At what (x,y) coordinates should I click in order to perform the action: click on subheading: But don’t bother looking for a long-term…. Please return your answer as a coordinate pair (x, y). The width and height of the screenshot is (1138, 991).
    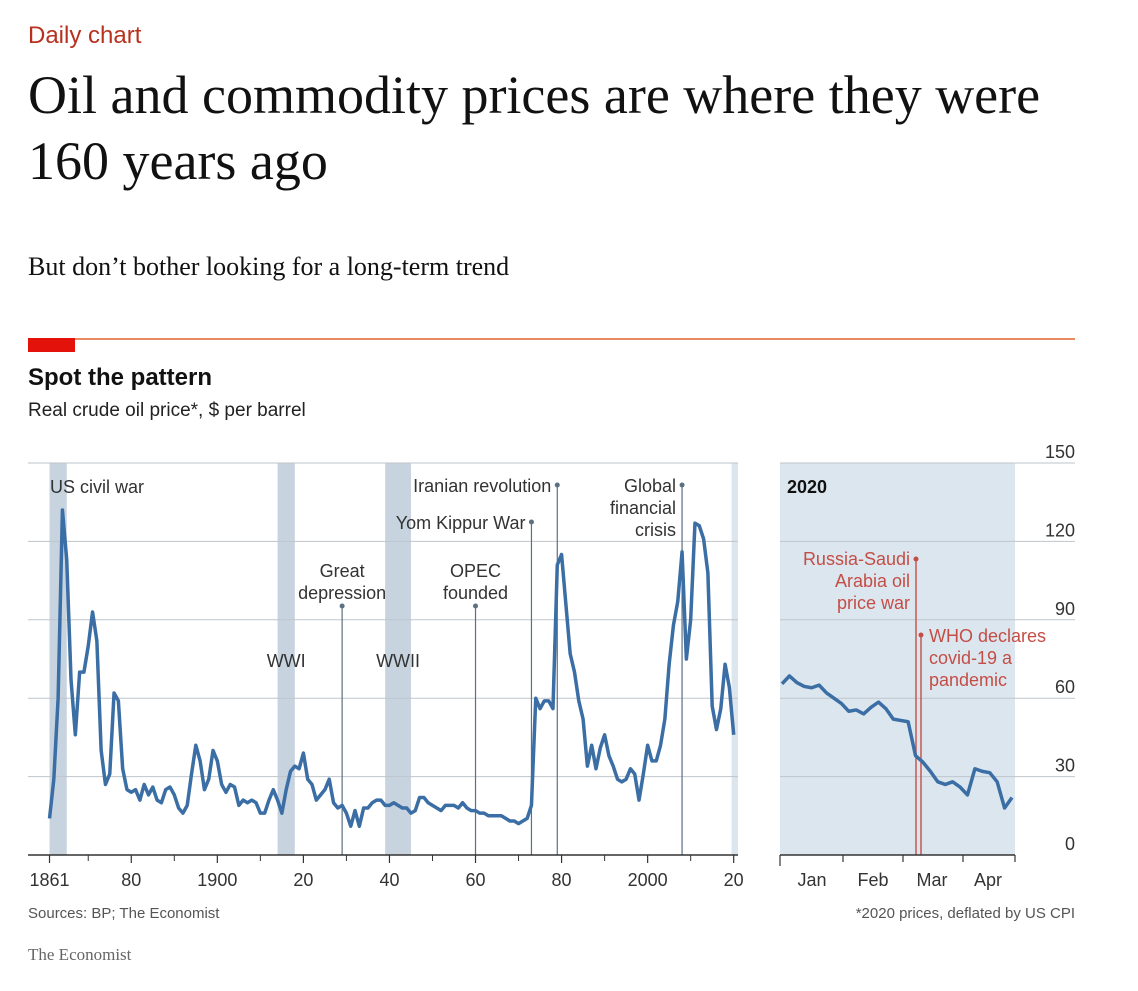
    Looking at the image, I should click on (269, 266).